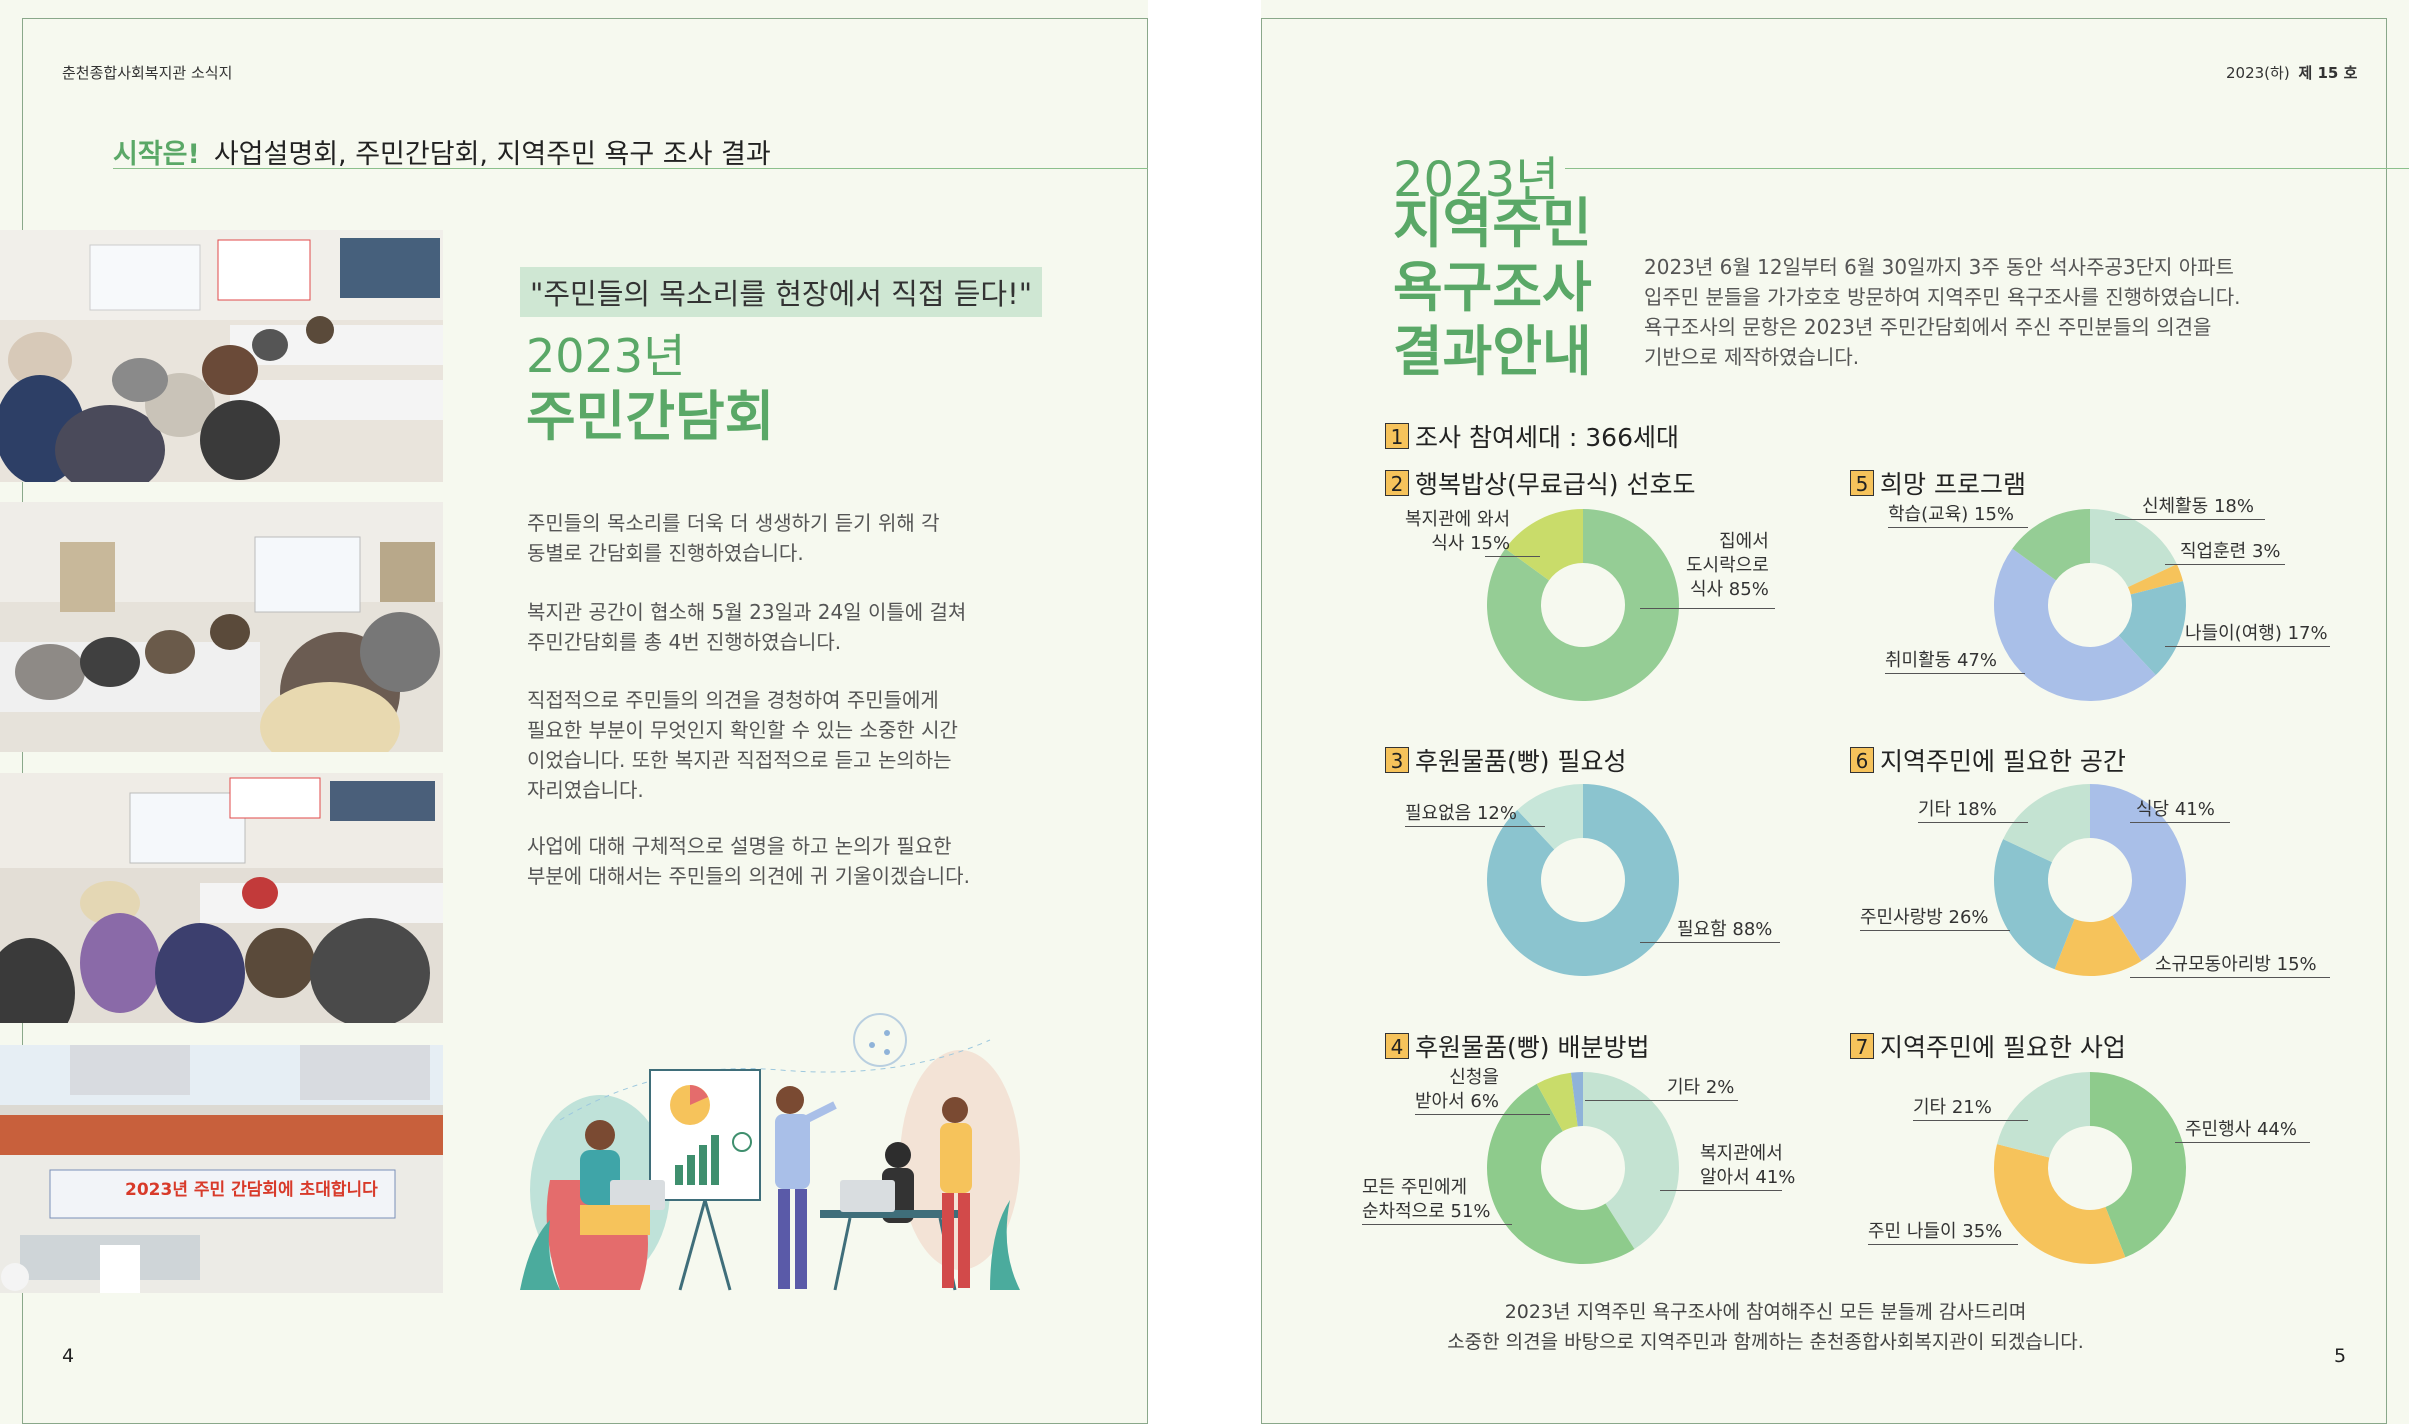 Image resolution: width=2409 pixels, height=1424 pixels. What do you see at coordinates (2256, 633) in the screenshot?
I see `chart-label: 나들이(여행) 17%` at bounding box center [2256, 633].